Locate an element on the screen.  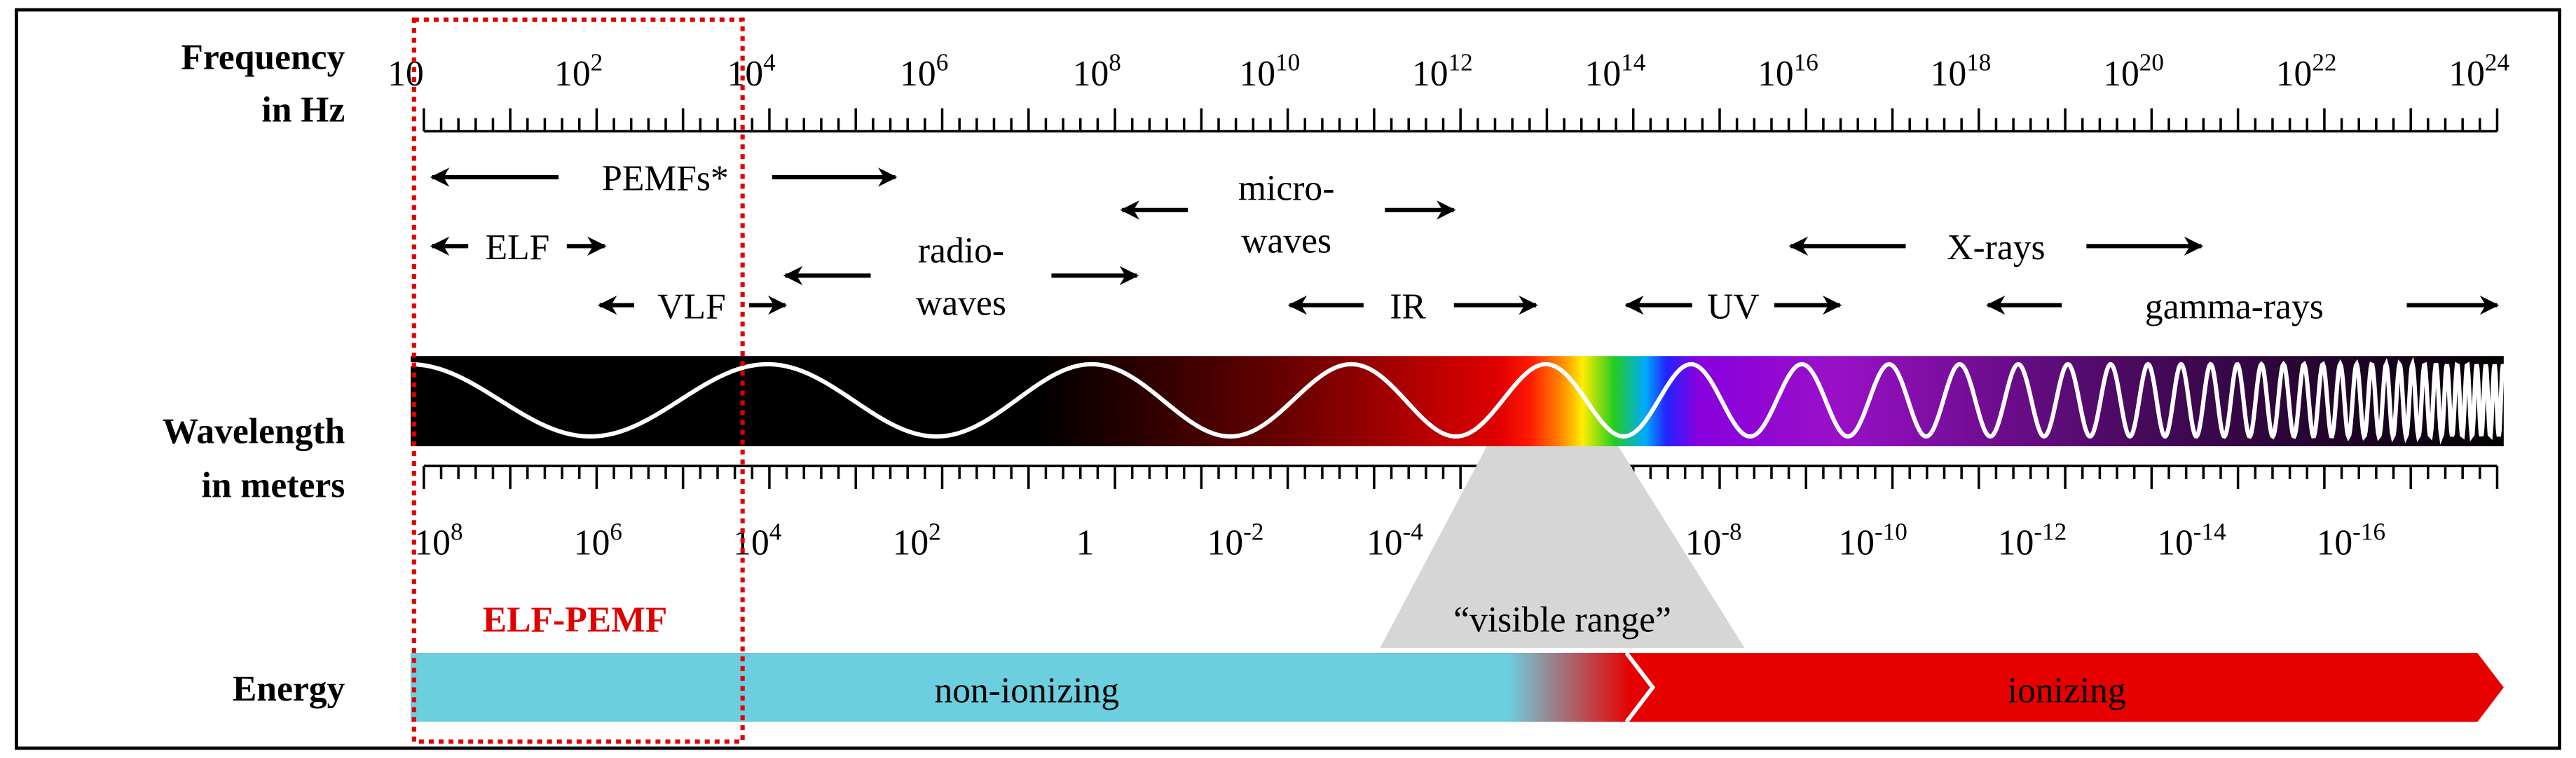
tick-label: 10⁻⁸ is located at coordinates (1713, 540).